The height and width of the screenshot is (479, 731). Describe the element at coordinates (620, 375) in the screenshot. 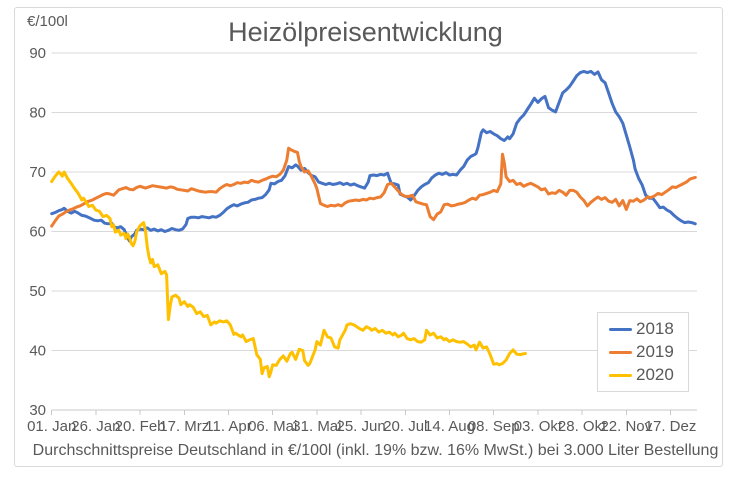

I see `legend-line-swatch-2020` at that location.